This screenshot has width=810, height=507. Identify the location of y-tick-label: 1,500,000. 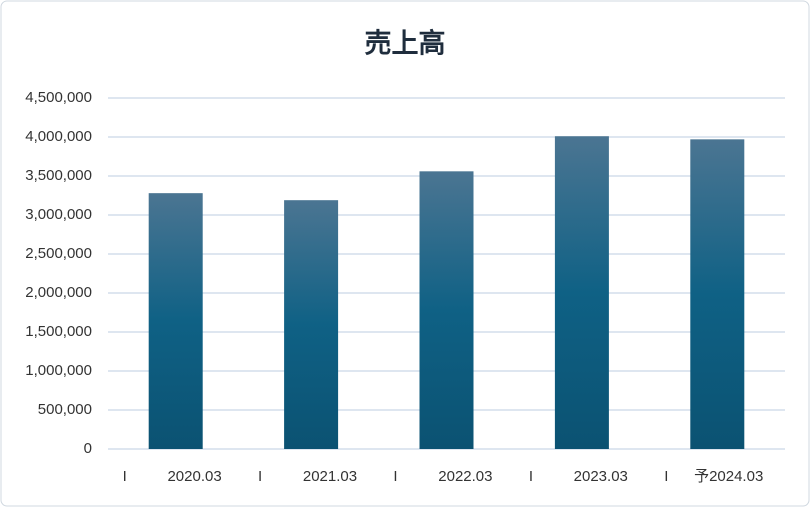
(58, 331).